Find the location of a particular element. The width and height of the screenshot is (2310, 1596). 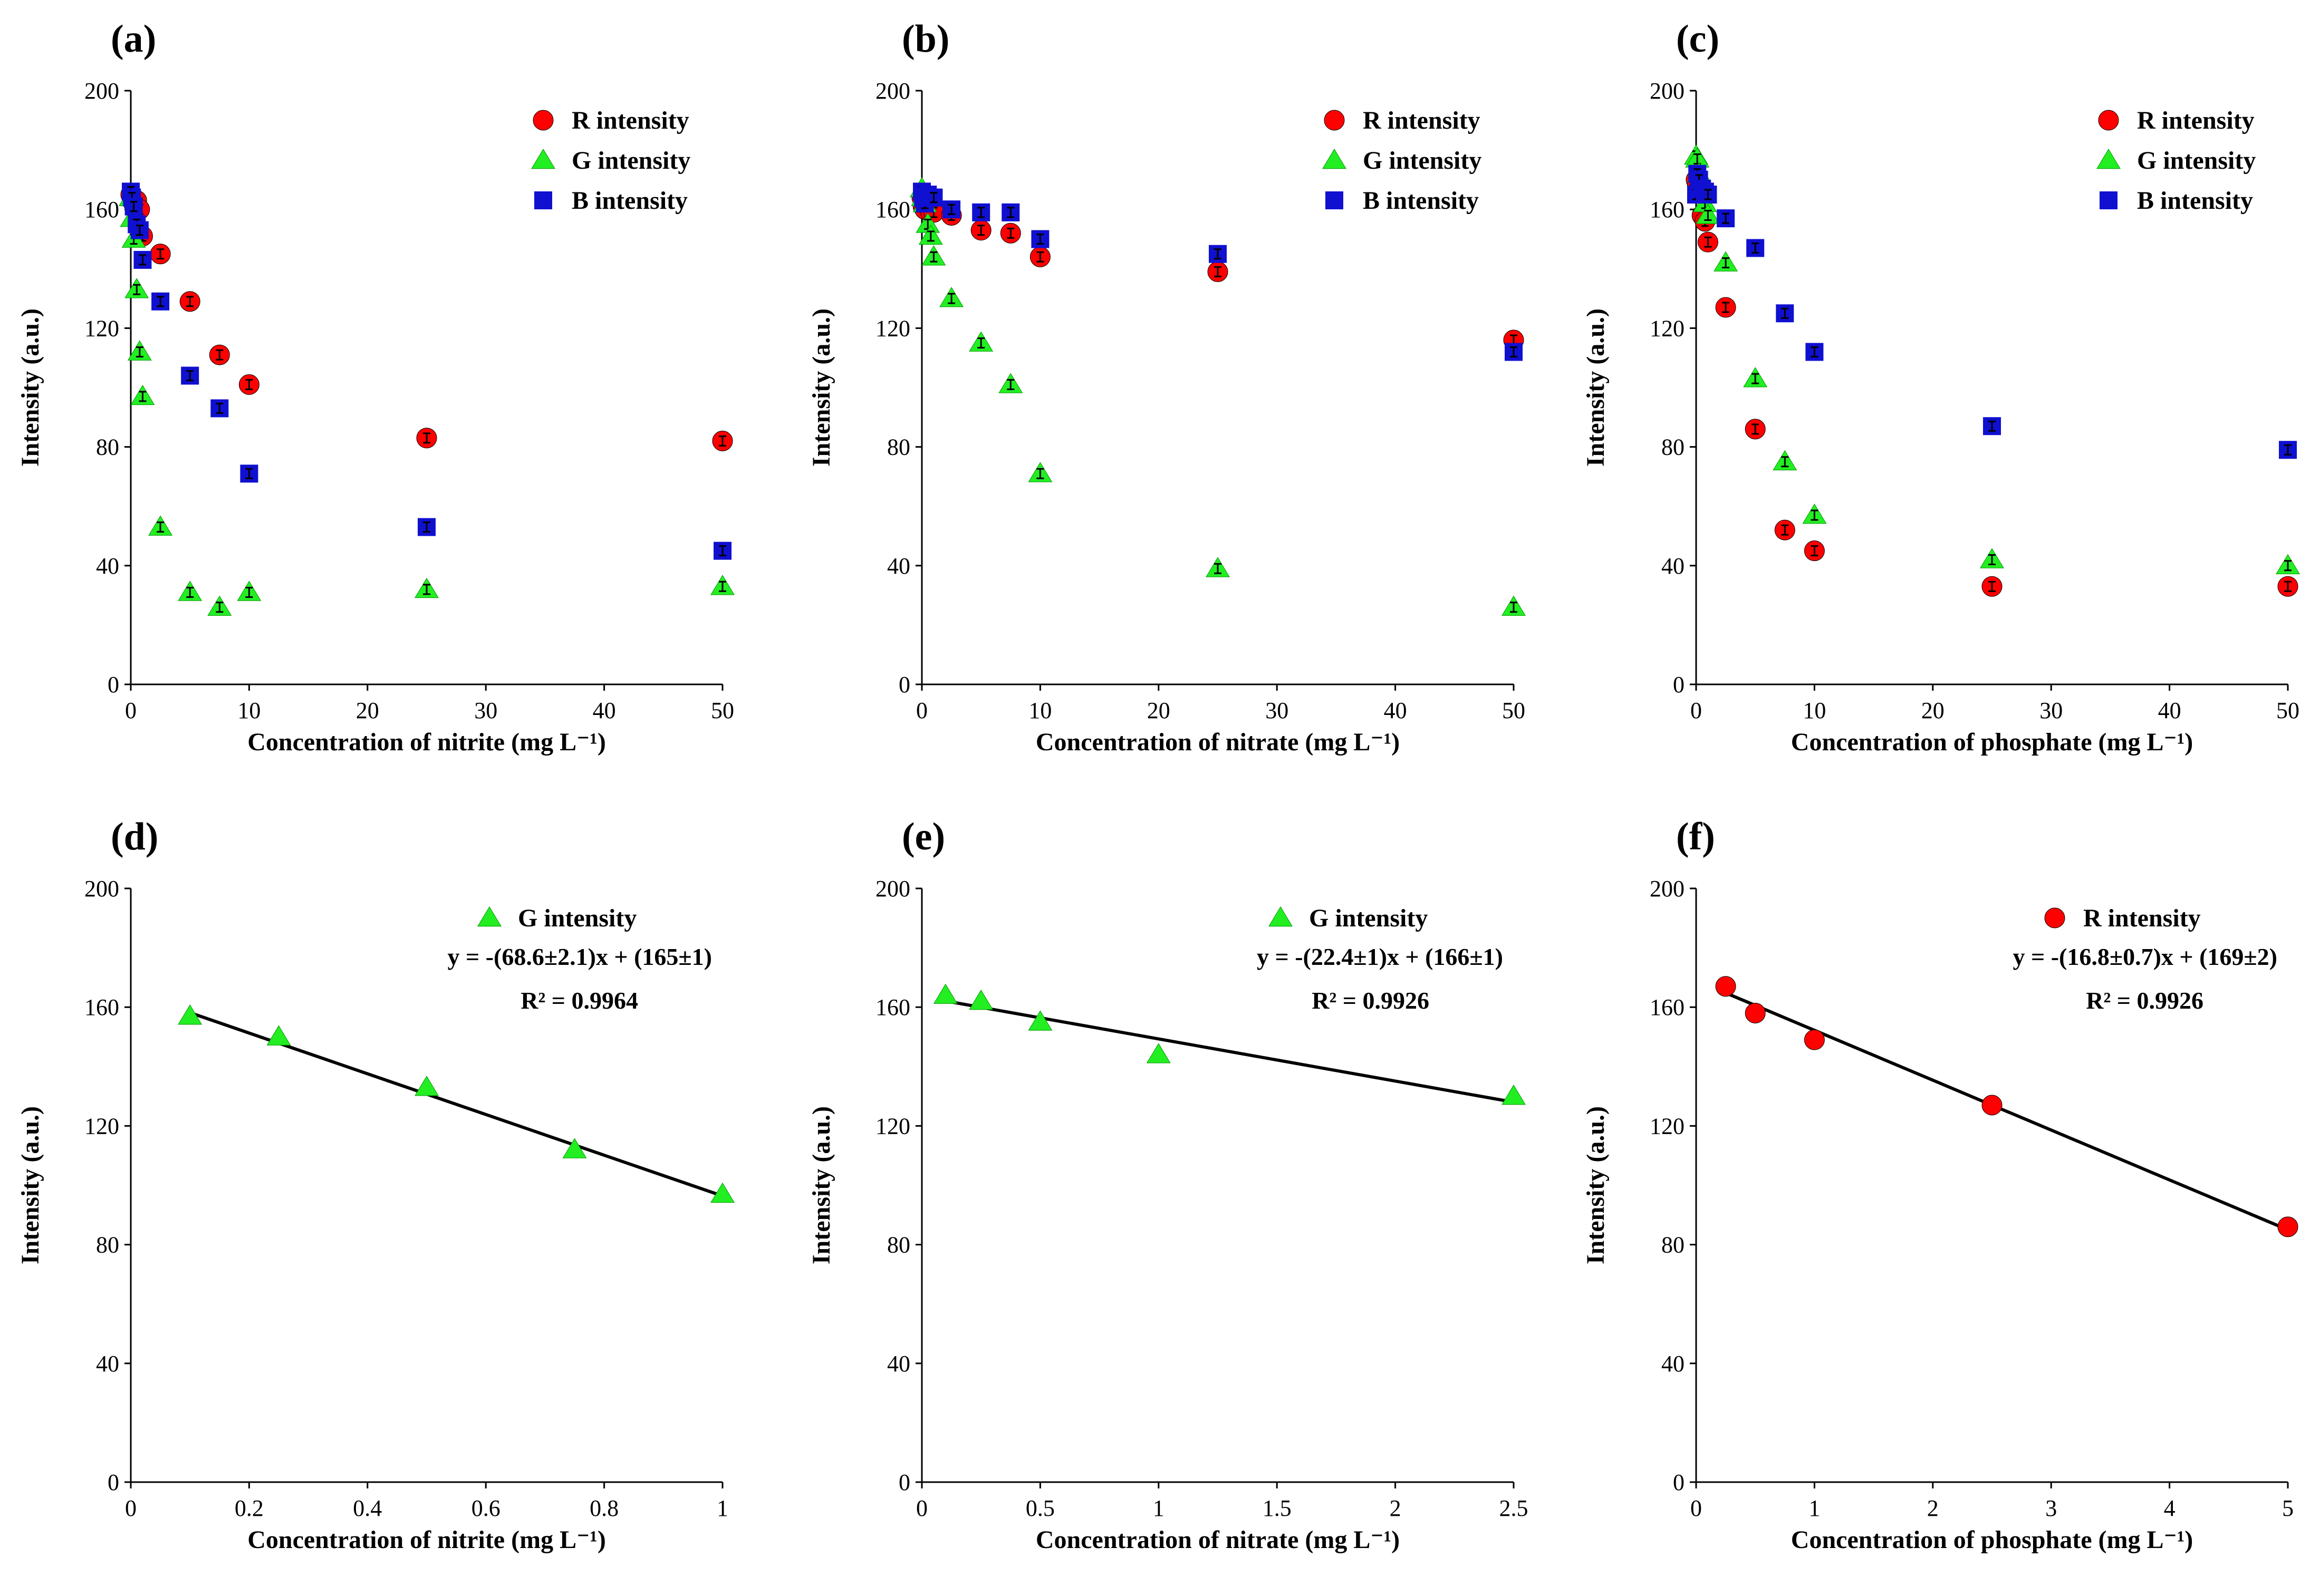

x-tick-label: 0.4 is located at coordinates (367, 1508).